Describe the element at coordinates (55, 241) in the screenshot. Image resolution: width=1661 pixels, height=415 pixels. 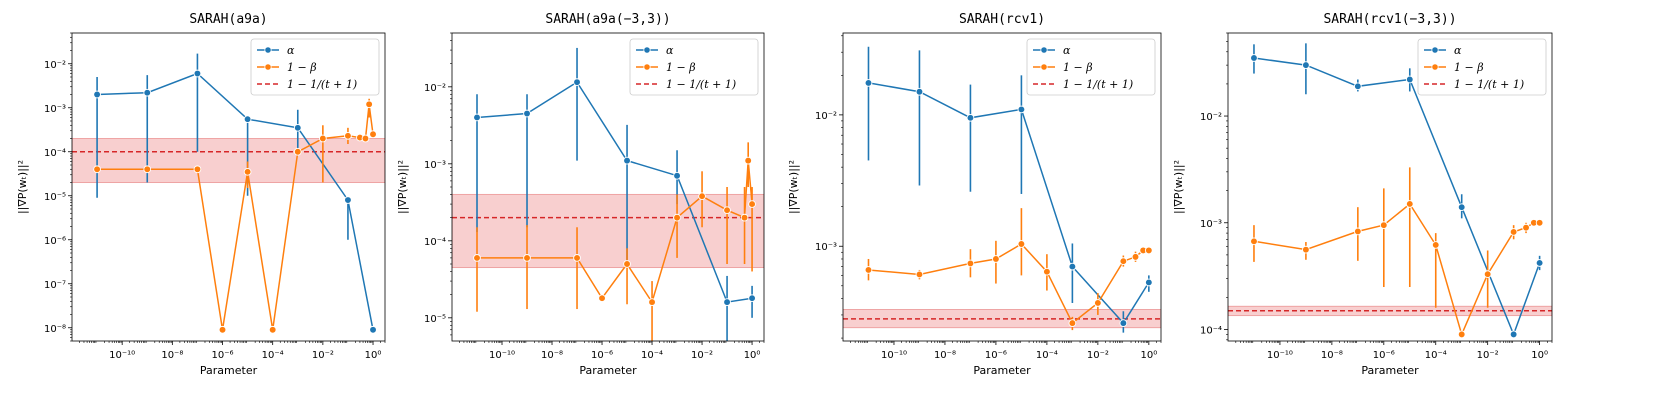
I see `y-tick-label: 10⁻⁶` at that location.